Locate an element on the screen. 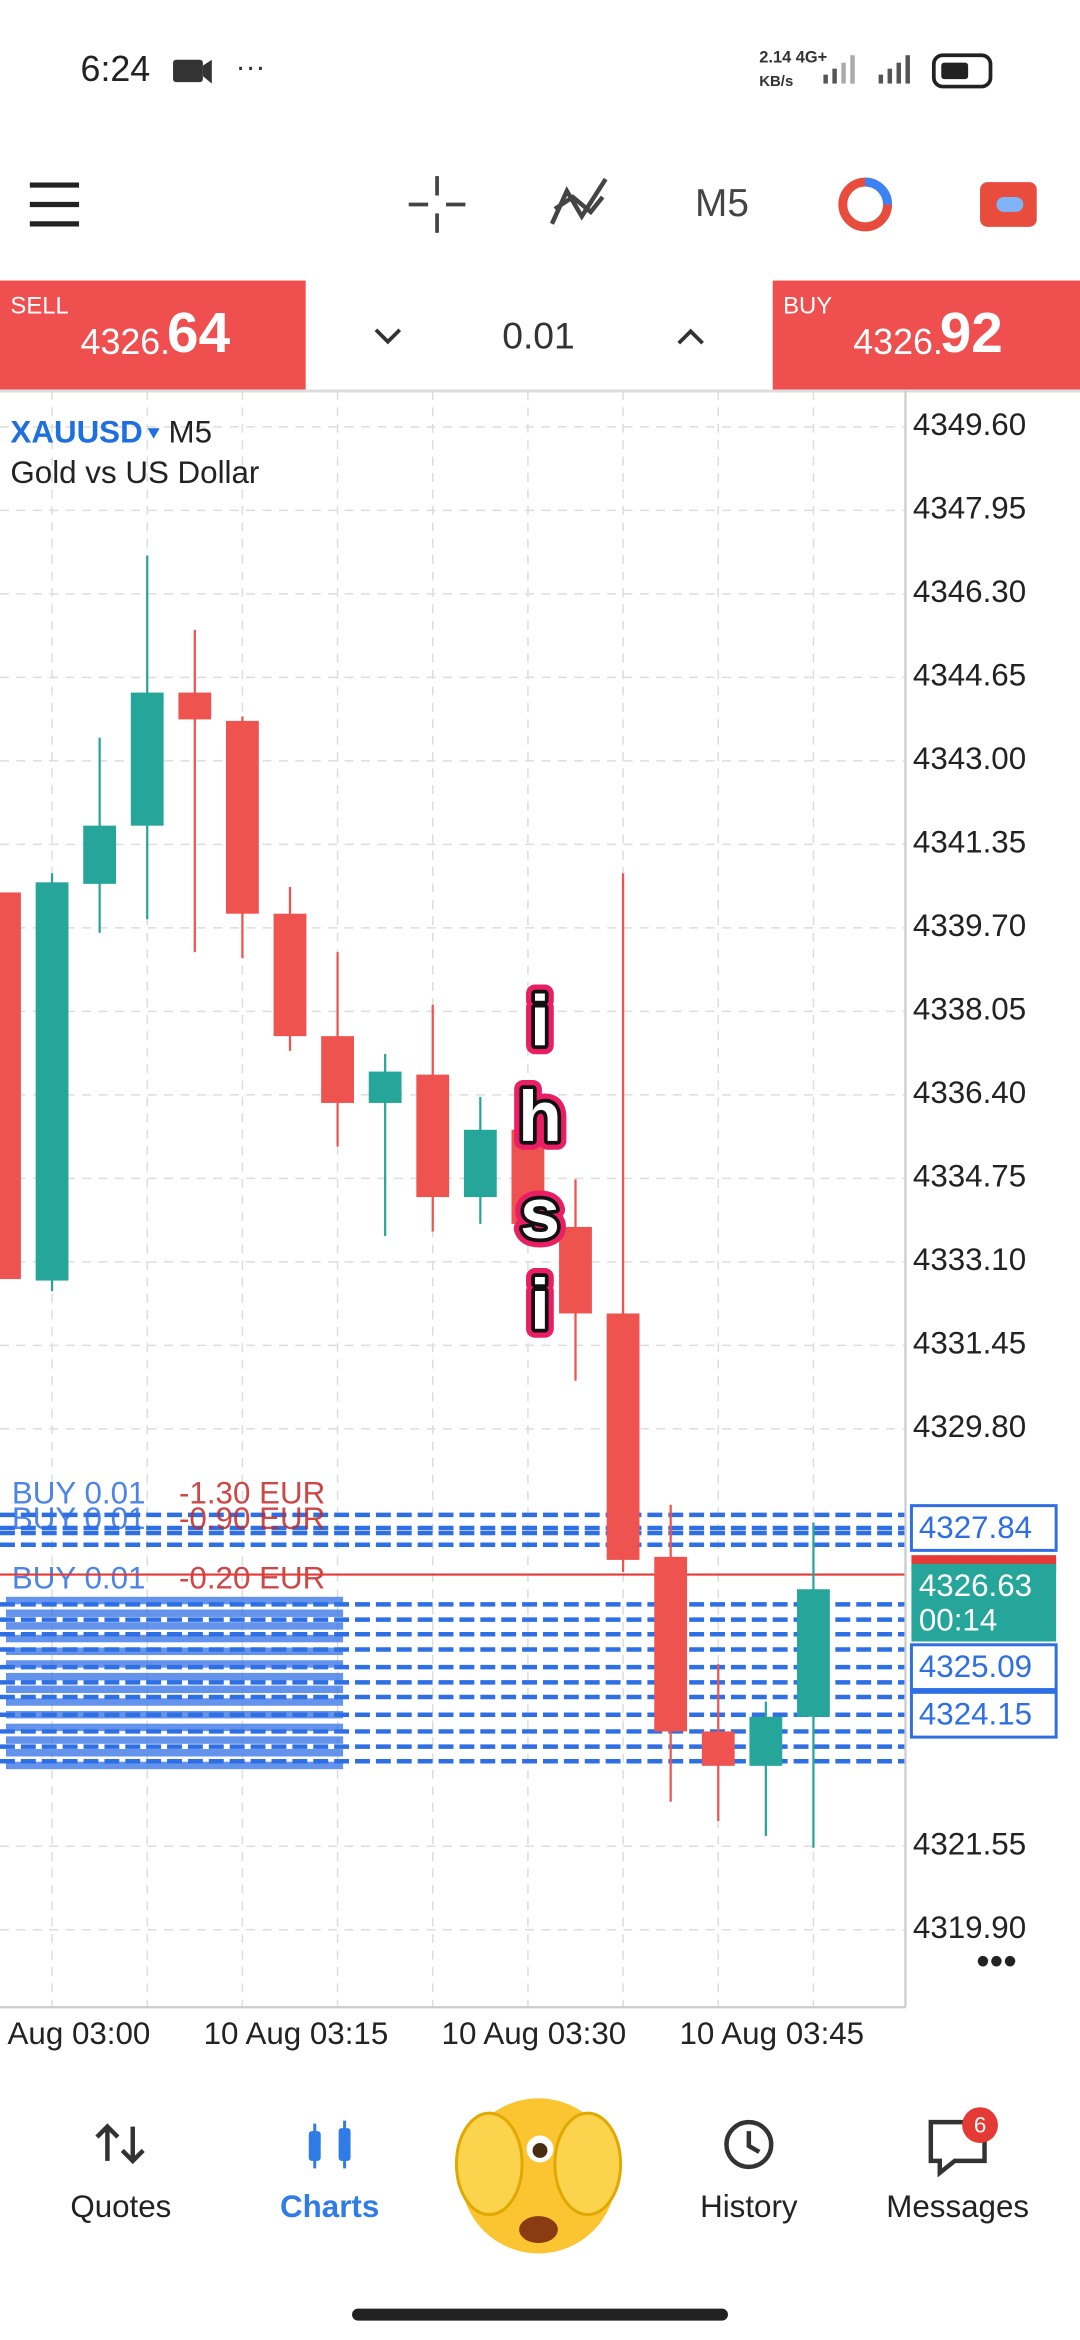  overlay-letter-outline: h is located at coordinates (540, 1117).